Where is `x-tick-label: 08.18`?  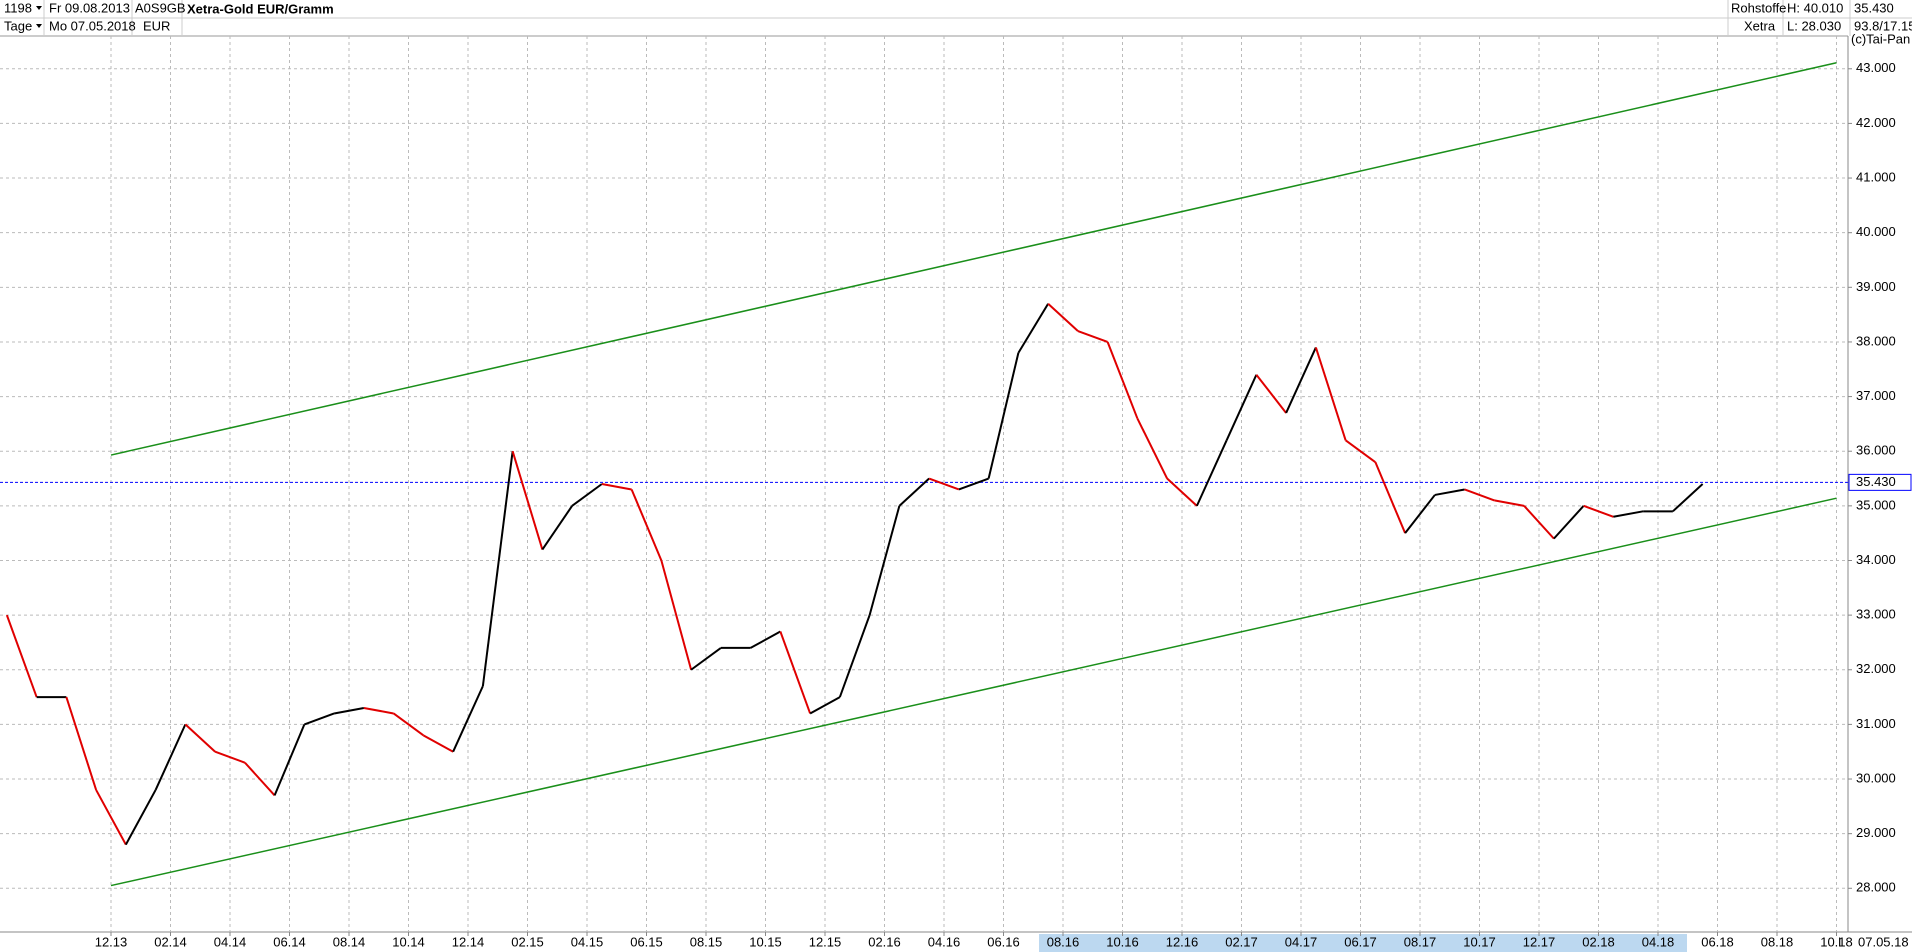 x-tick-label: 08.18 is located at coordinates (1777, 941).